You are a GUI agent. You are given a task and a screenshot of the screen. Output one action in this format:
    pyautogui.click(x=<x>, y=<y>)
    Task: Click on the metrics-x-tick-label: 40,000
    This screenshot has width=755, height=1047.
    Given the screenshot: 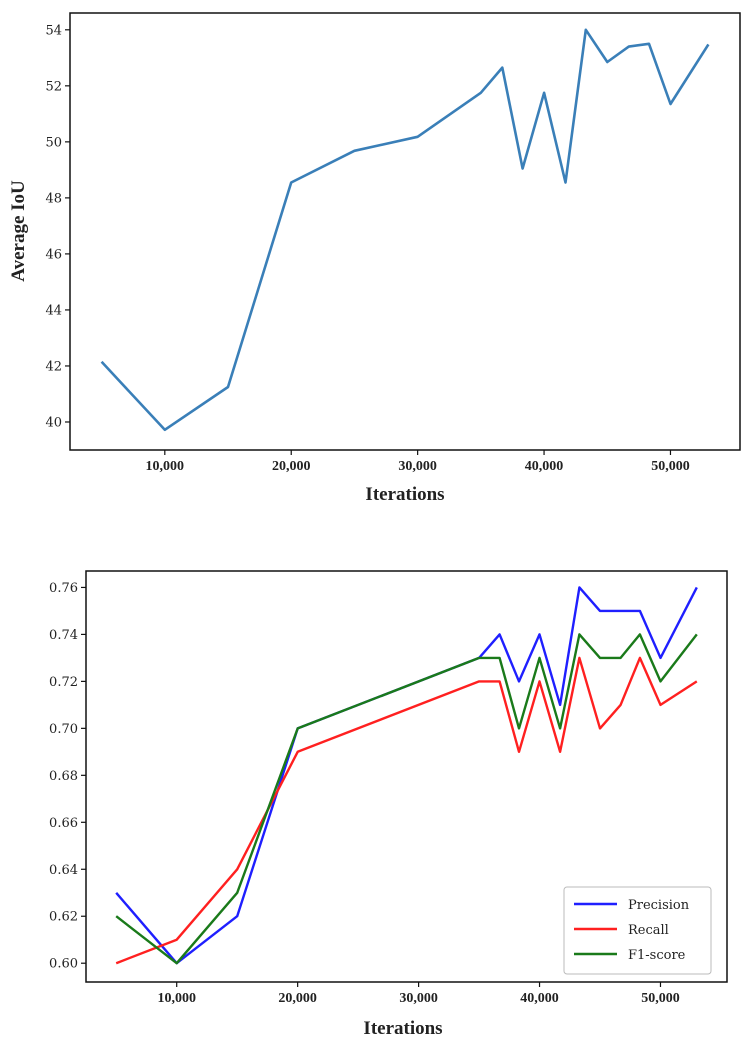 What is the action you would take?
    pyautogui.click(x=539, y=998)
    